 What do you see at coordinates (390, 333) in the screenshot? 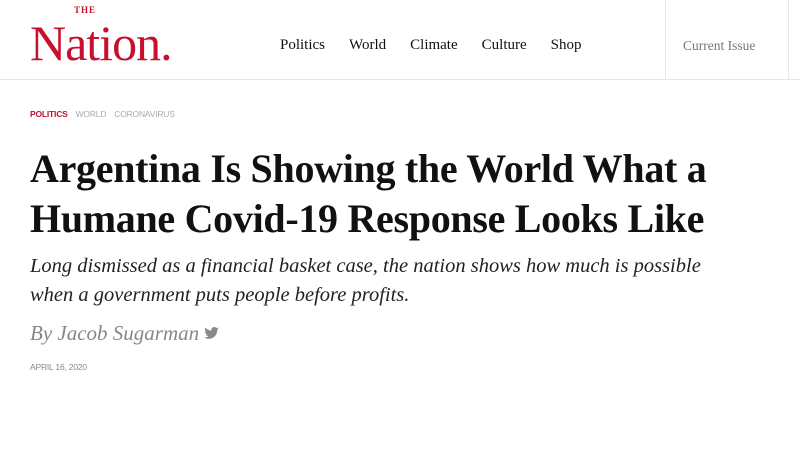
I see `byline: By Jacob Sugarman` at bounding box center [390, 333].